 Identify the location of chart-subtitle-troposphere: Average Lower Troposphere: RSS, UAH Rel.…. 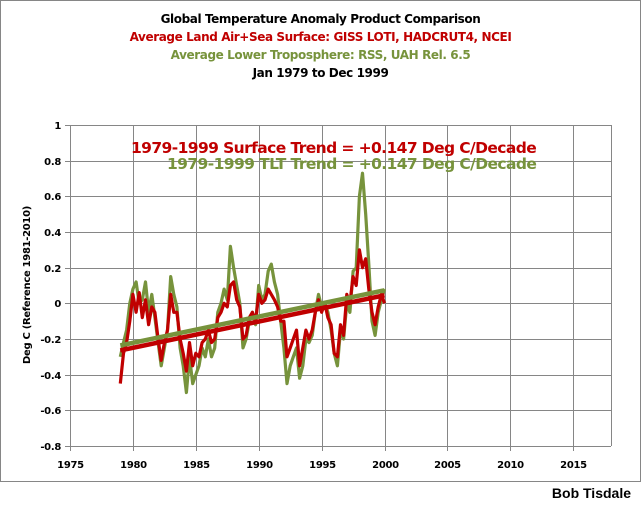
(320, 55).